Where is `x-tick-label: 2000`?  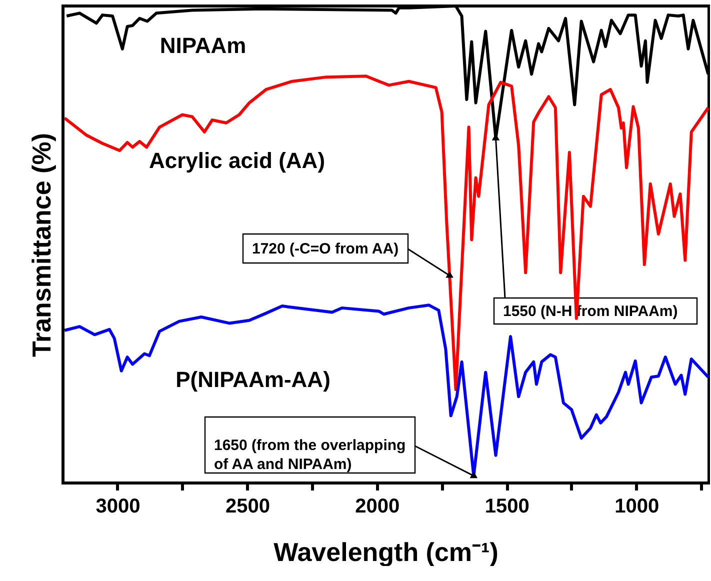 x-tick-label: 2000 is located at coordinates (377, 507).